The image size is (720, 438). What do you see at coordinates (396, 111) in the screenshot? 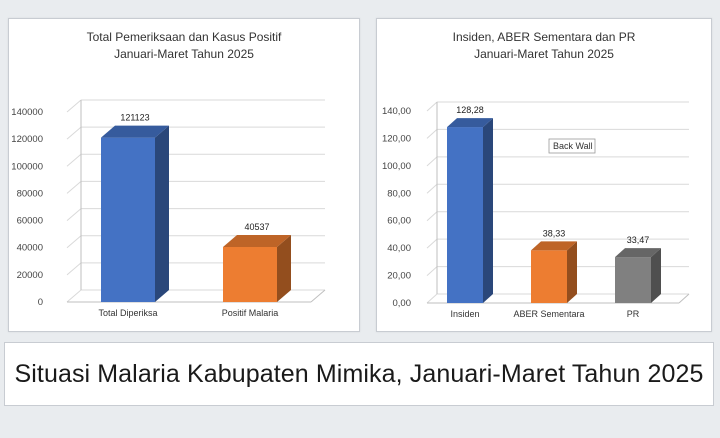
I see `y-tick-label: 140,00` at bounding box center [396, 111].